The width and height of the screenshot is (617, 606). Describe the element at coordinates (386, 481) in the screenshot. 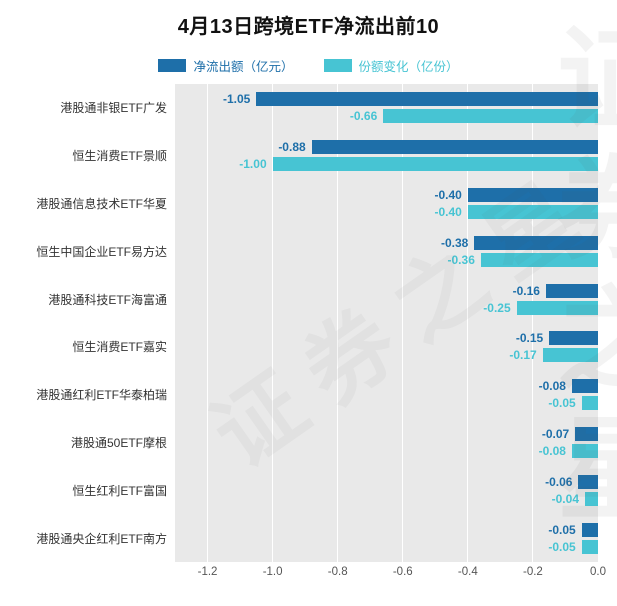

I see `bar-line: -0.06` at that location.